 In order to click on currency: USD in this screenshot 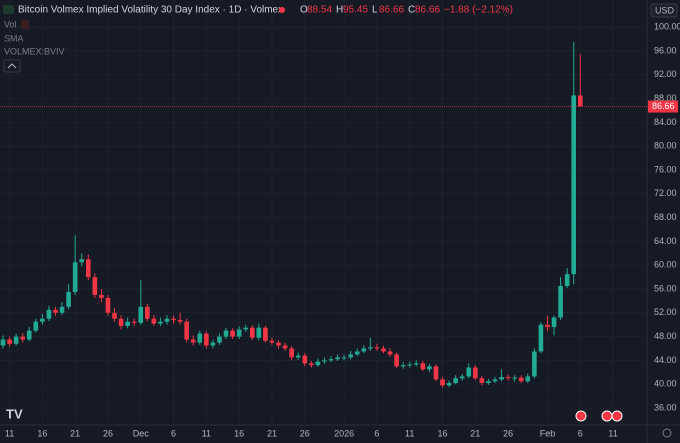, I will do `click(665, 10)`.